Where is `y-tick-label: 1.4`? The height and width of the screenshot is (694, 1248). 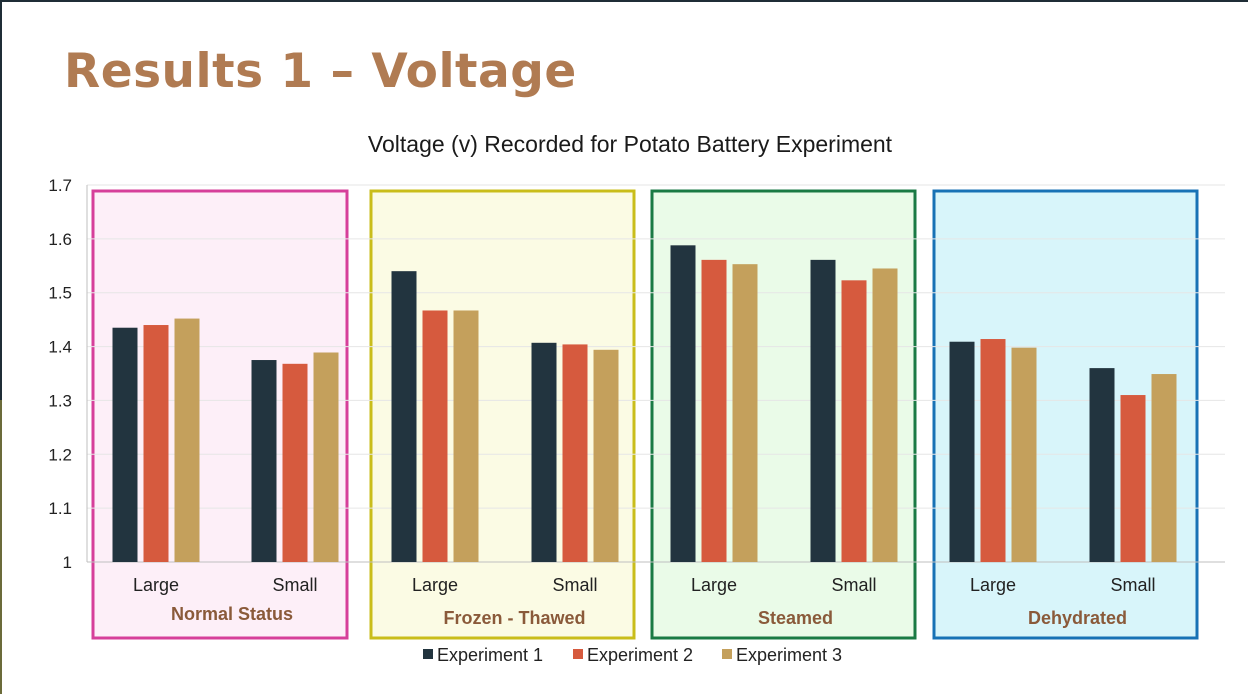
y-tick-label: 1.4 is located at coordinates (60, 347).